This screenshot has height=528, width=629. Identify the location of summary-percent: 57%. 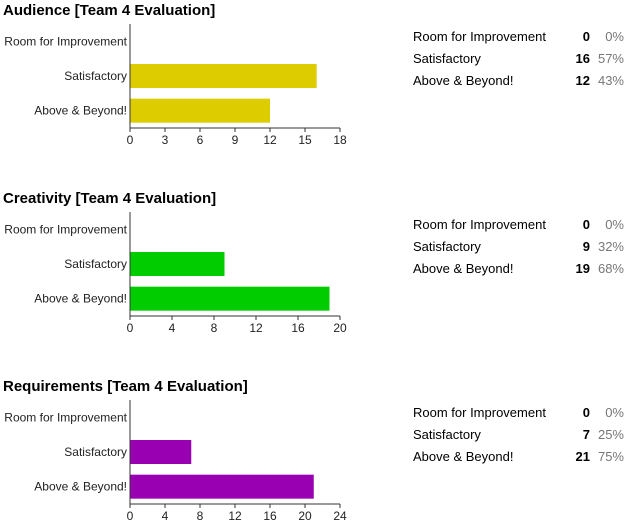
(610, 58).